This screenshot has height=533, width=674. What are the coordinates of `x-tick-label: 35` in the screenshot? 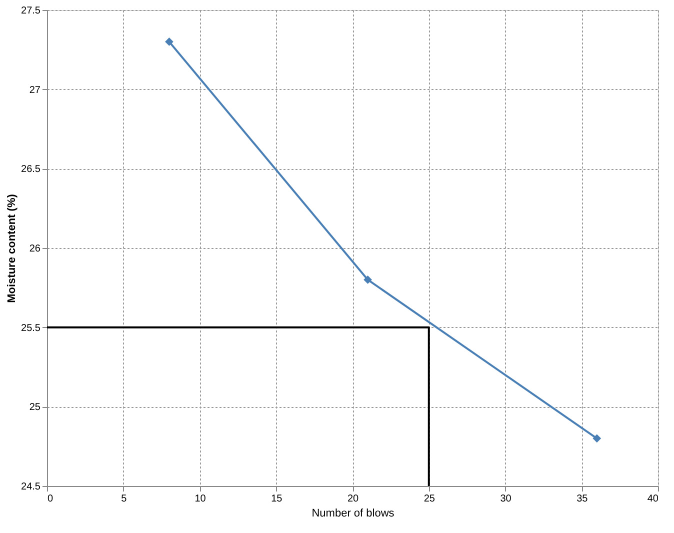 It's located at (582, 499).